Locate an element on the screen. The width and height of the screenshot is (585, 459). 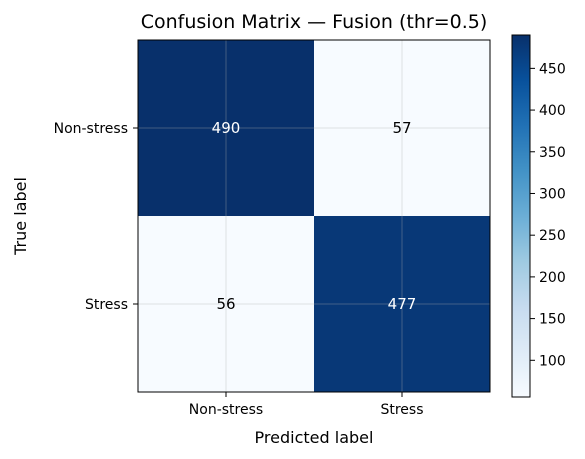
x-axis-label: Predicted label is located at coordinates (314, 437).